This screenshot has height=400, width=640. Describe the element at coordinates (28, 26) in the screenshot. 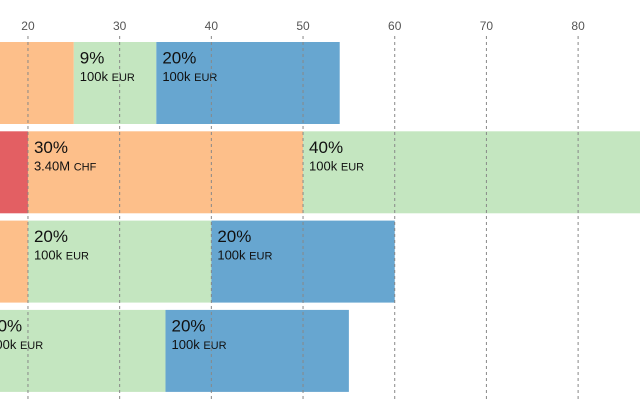

I see `x-tick-label: 20` at that location.